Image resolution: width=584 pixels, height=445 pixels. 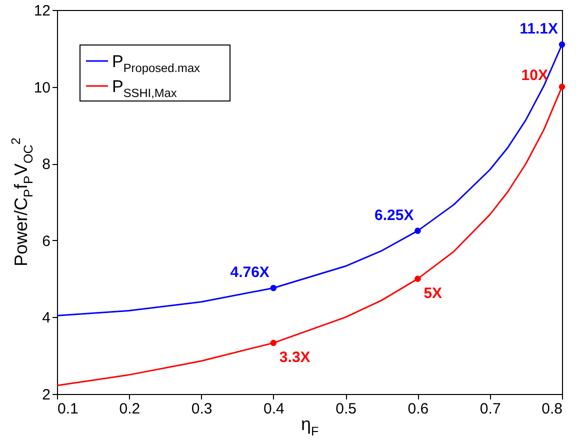 I want to click on annotation: 6.25X, so click(x=394, y=215).